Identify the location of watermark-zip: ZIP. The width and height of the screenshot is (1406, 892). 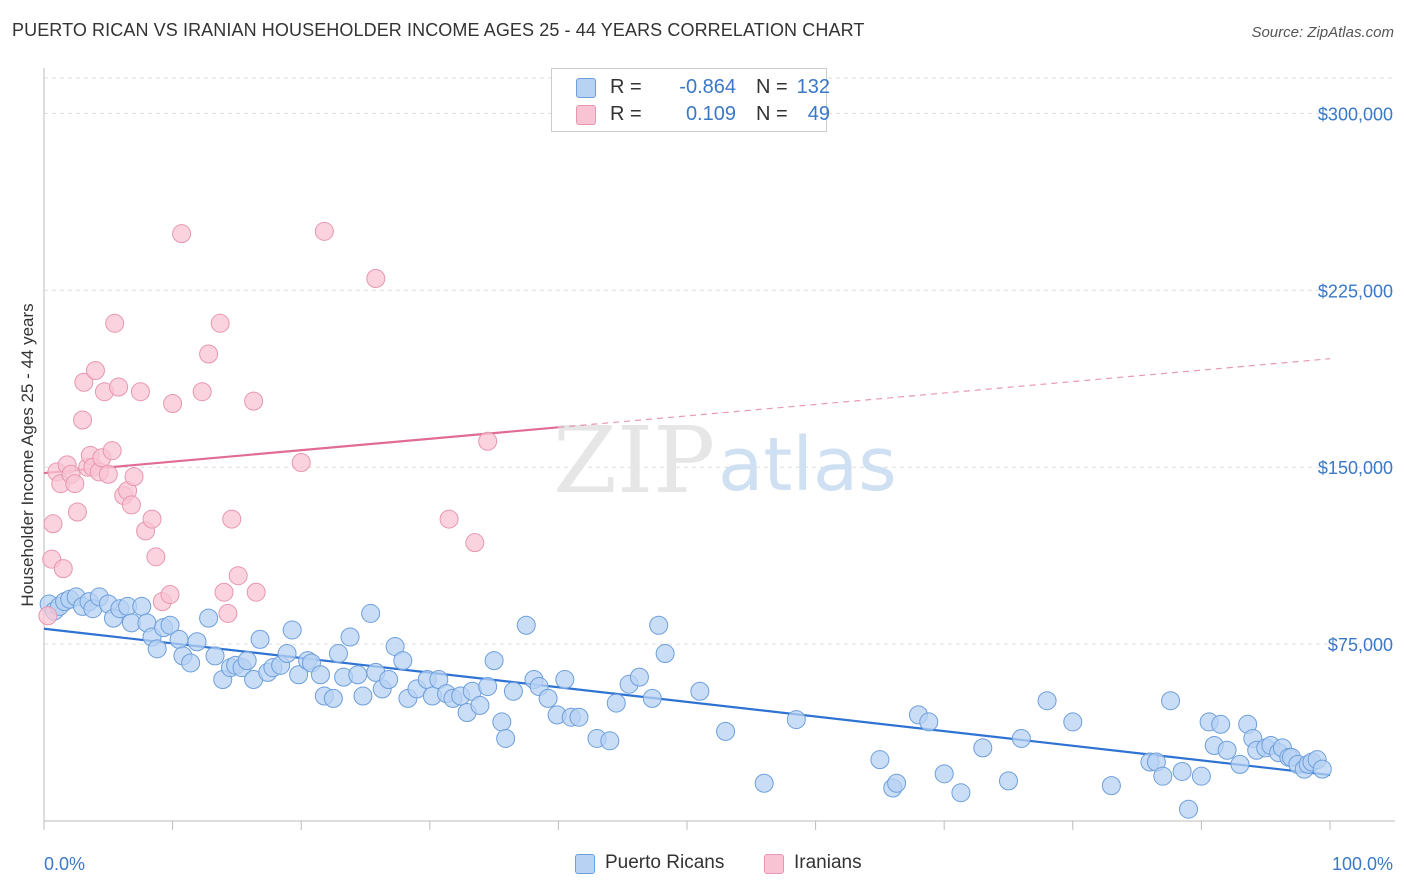
(634, 460).